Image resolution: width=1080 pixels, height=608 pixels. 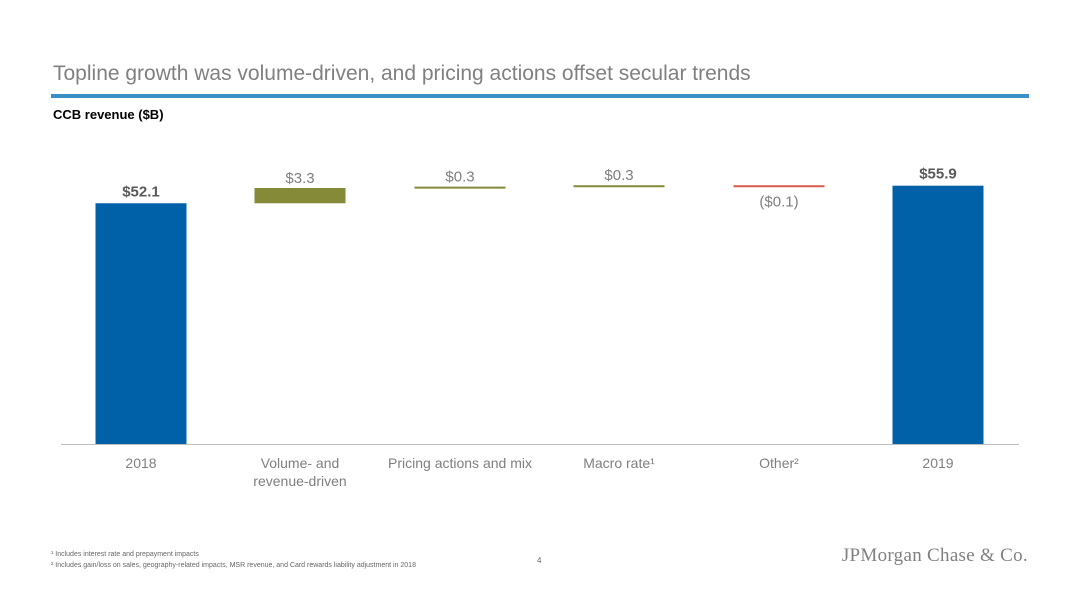 What do you see at coordinates (460, 463) in the screenshot?
I see `category-label-2: Pricing actions and mix` at bounding box center [460, 463].